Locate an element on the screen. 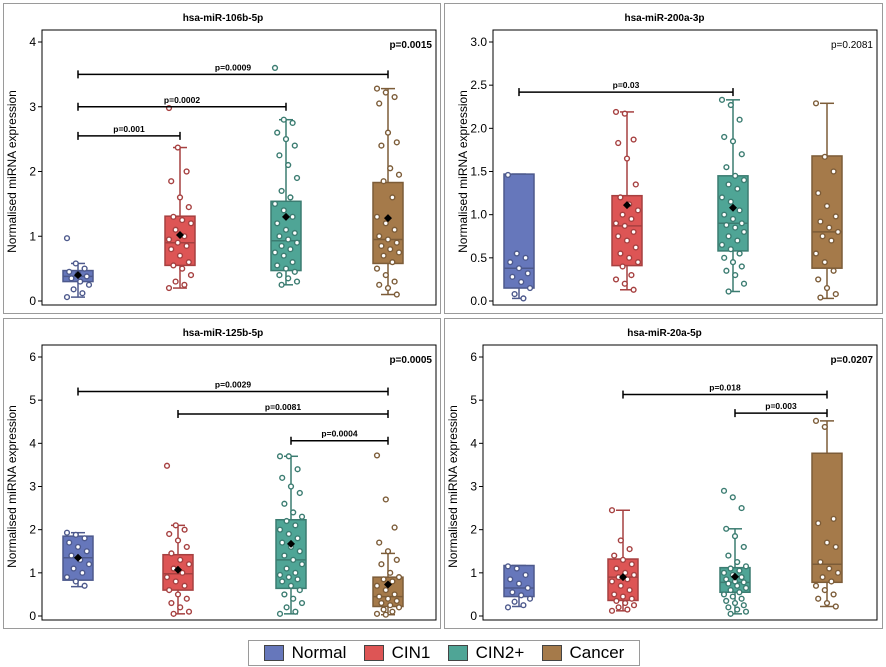 The width and height of the screenshot is (886, 667). p-value-label: p=0.0015 is located at coordinates (410, 45).